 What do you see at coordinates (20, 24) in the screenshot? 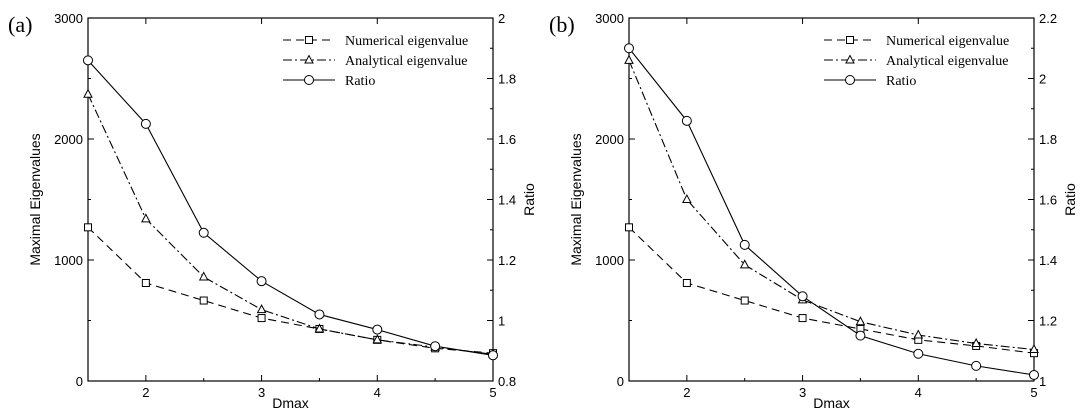
I see `panel-label: (a)` at bounding box center [20, 24].